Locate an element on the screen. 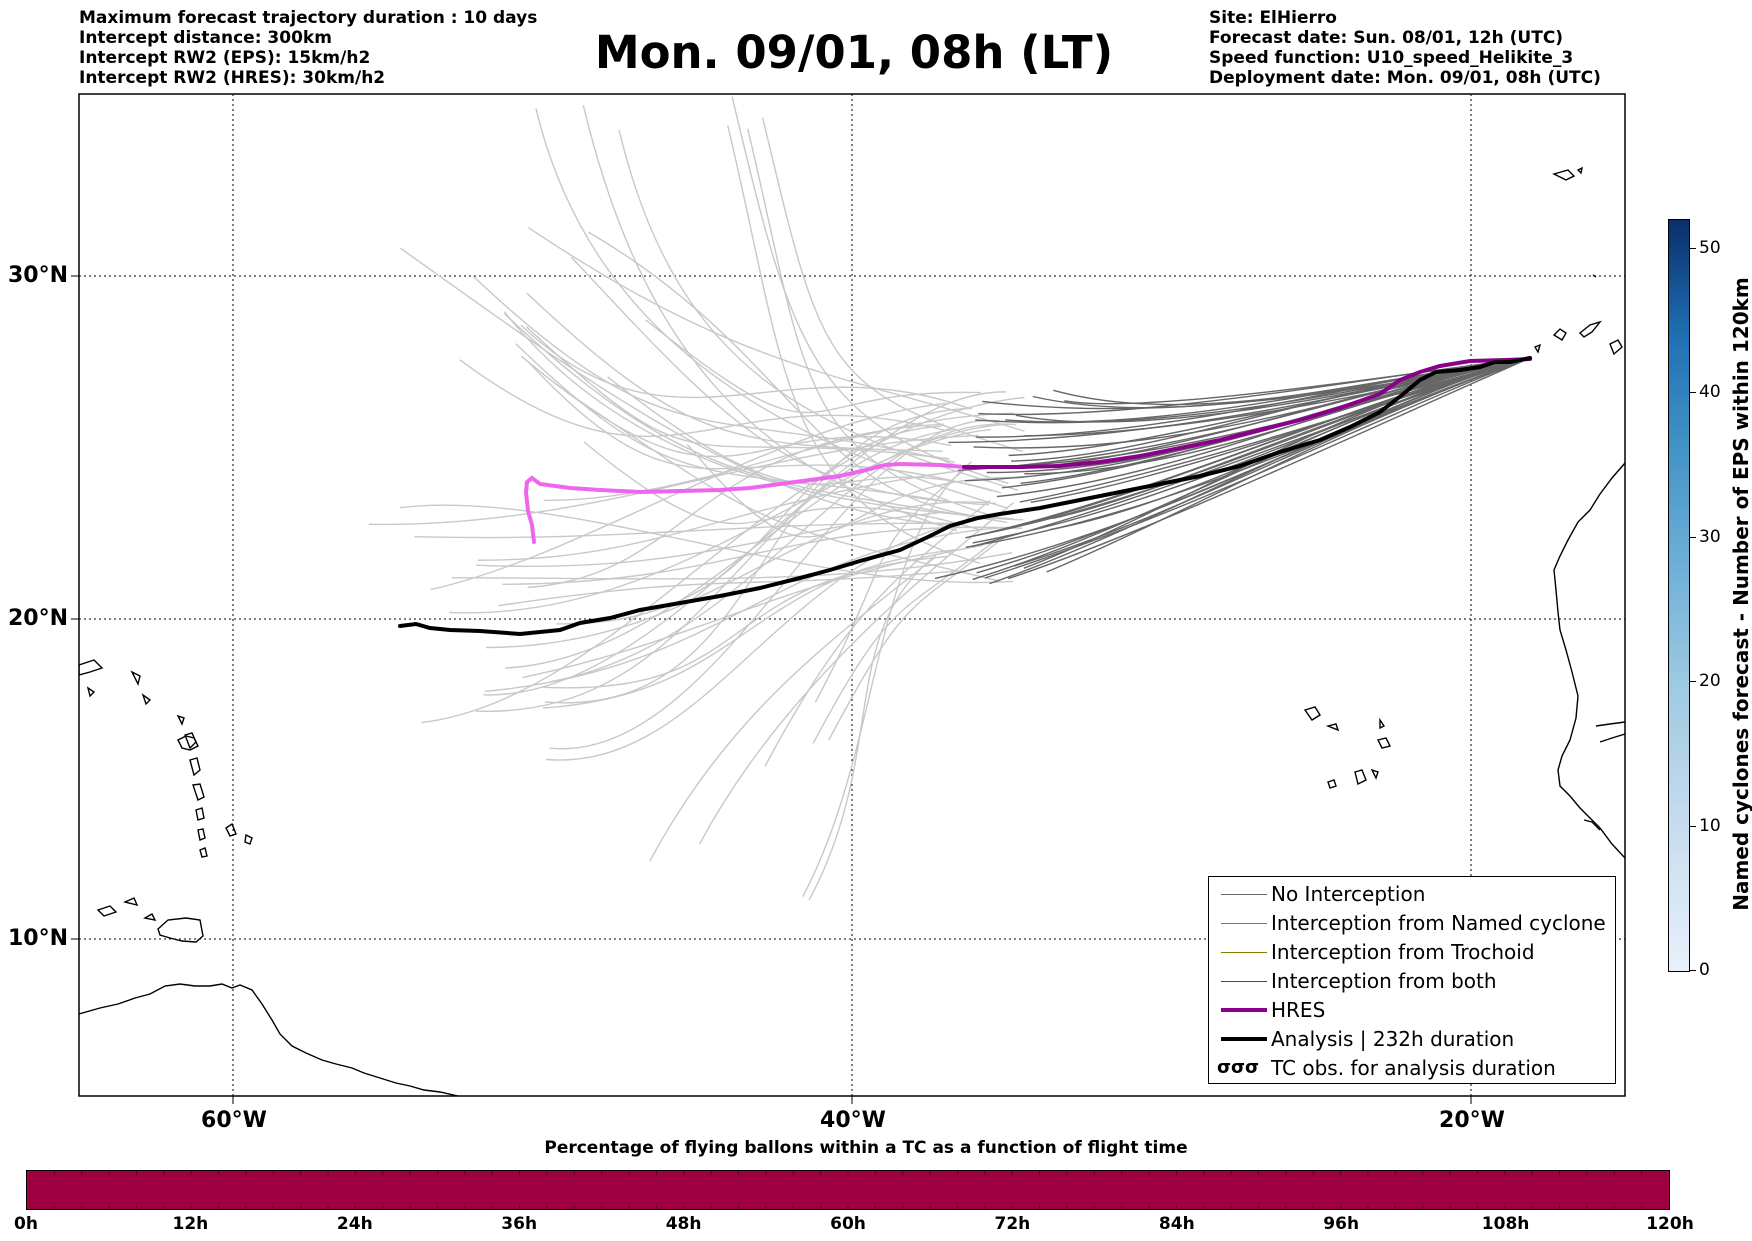 Image resolution: width=1752 pixels, height=1241 pixels. tc-obs-icon: σσσ is located at coordinates (1238, 1067).